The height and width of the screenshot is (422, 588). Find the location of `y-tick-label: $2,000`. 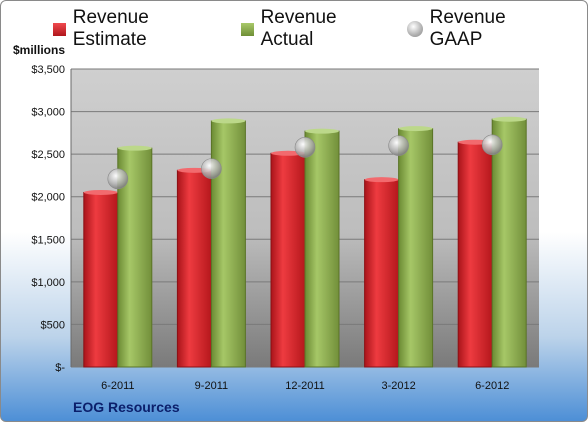

y-tick-label: $2,000 is located at coordinates (48, 198).